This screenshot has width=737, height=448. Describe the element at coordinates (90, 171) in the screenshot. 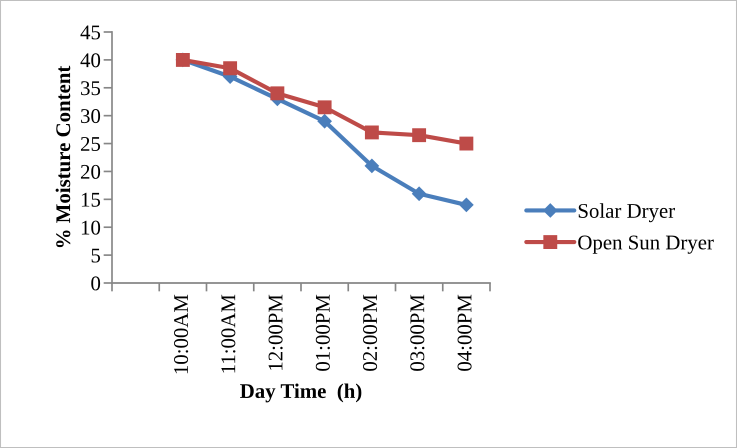

I see `y-tick-label: 20` at that location.